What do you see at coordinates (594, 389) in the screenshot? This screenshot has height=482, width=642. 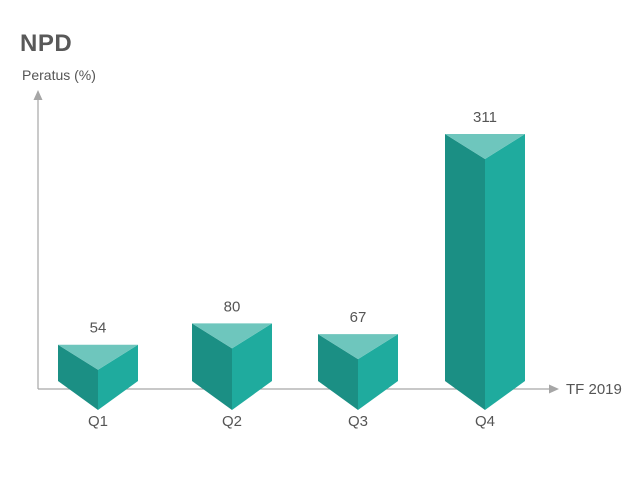 I see `x-axis-label: TF 2019` at bounding box center [594, 389].